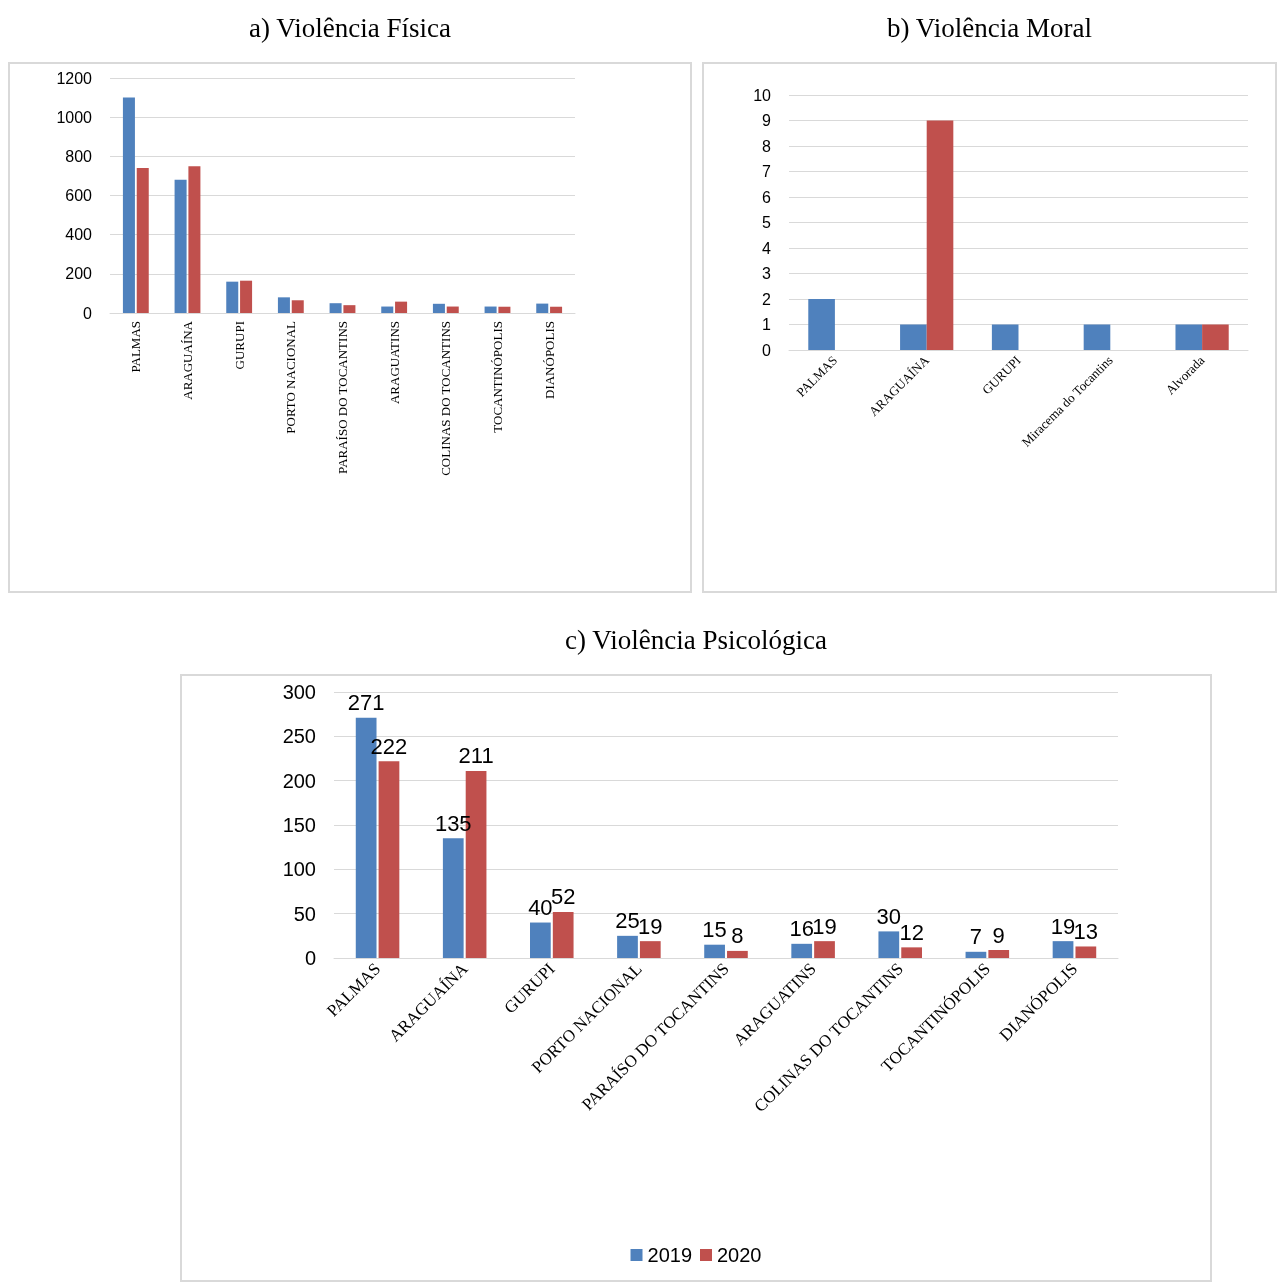  I want to click on x-tick-label: GURUPI, so click(239, 345).